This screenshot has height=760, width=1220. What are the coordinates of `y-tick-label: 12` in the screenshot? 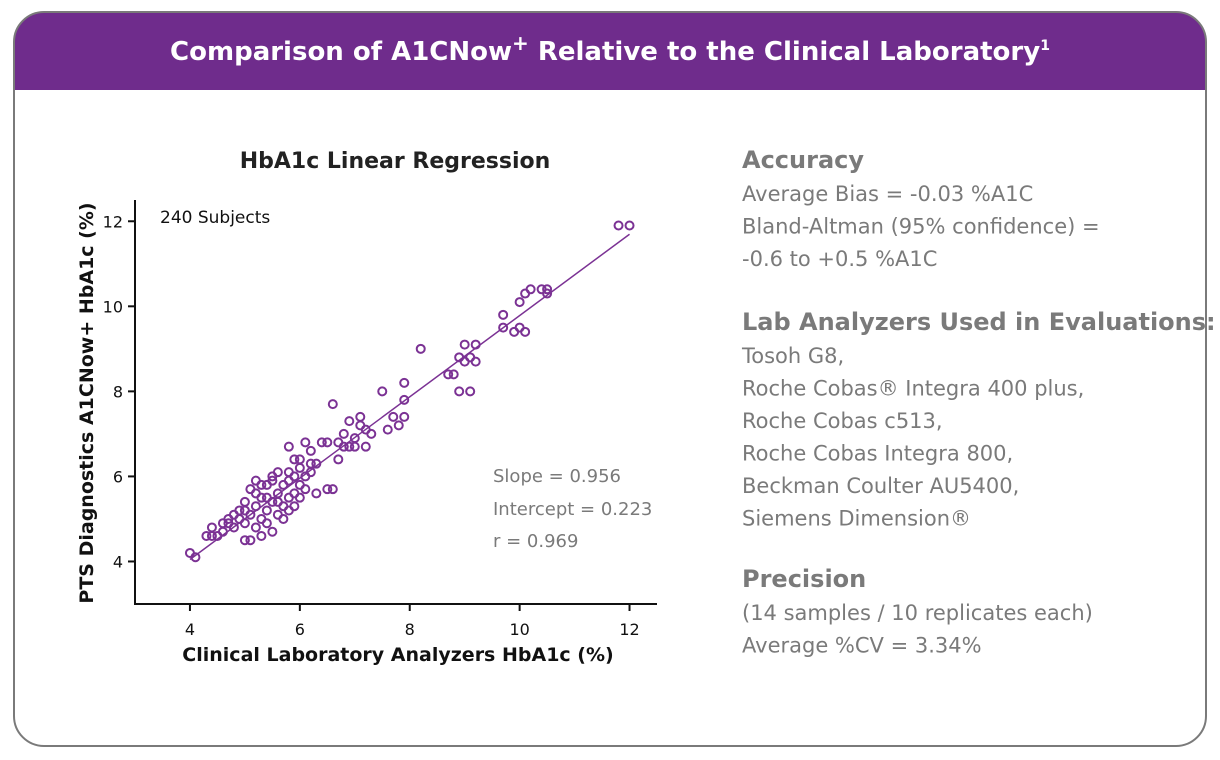 It's located at (113, 221).